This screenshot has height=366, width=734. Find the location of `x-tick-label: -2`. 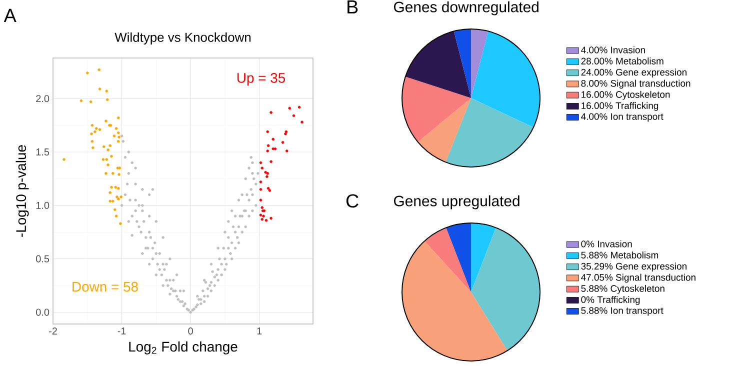

x-tick-label: -2 is located at coordinates (53, 331).